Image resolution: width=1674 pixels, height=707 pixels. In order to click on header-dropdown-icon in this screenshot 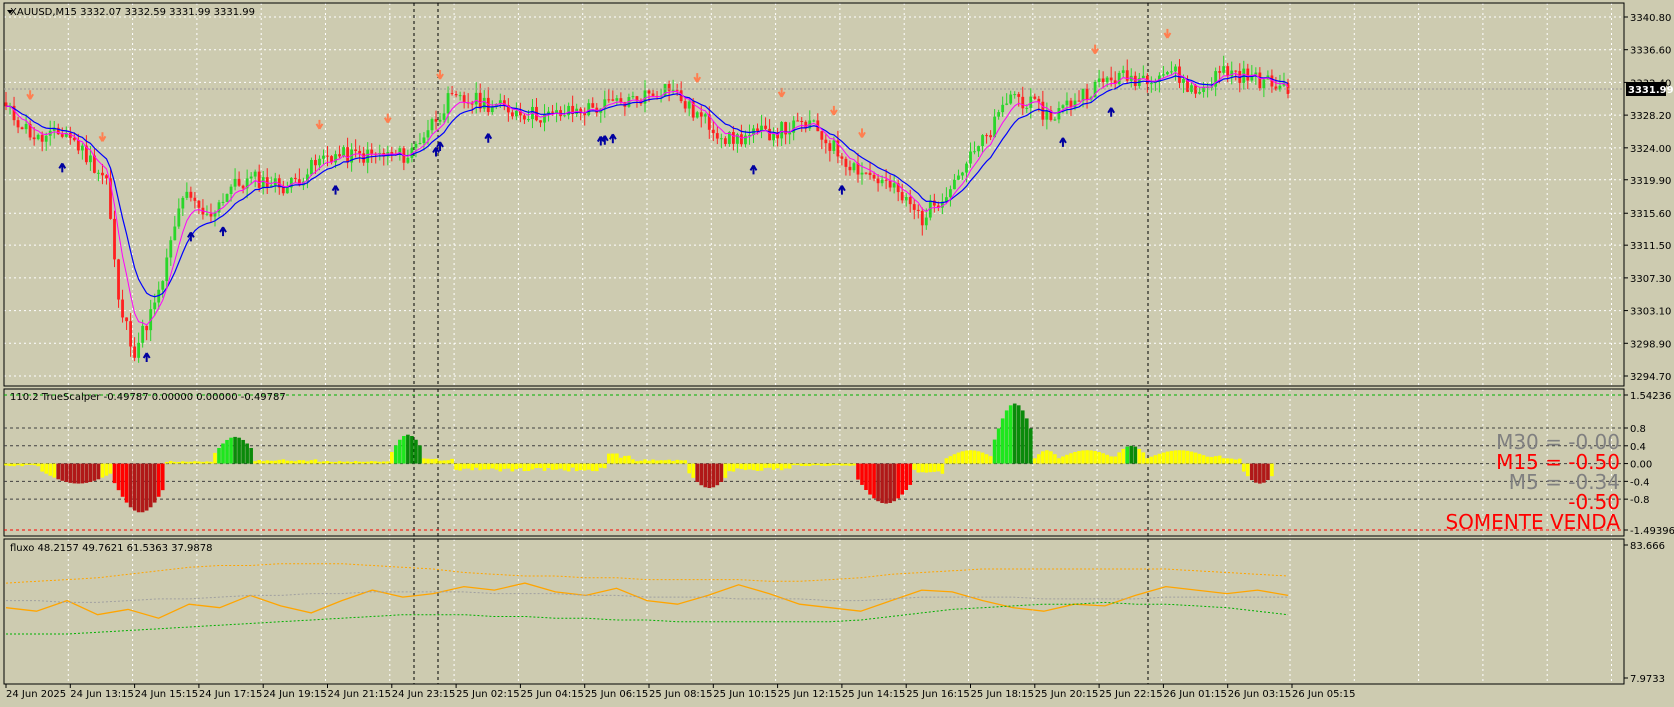, I will do `click(10, 12)`.